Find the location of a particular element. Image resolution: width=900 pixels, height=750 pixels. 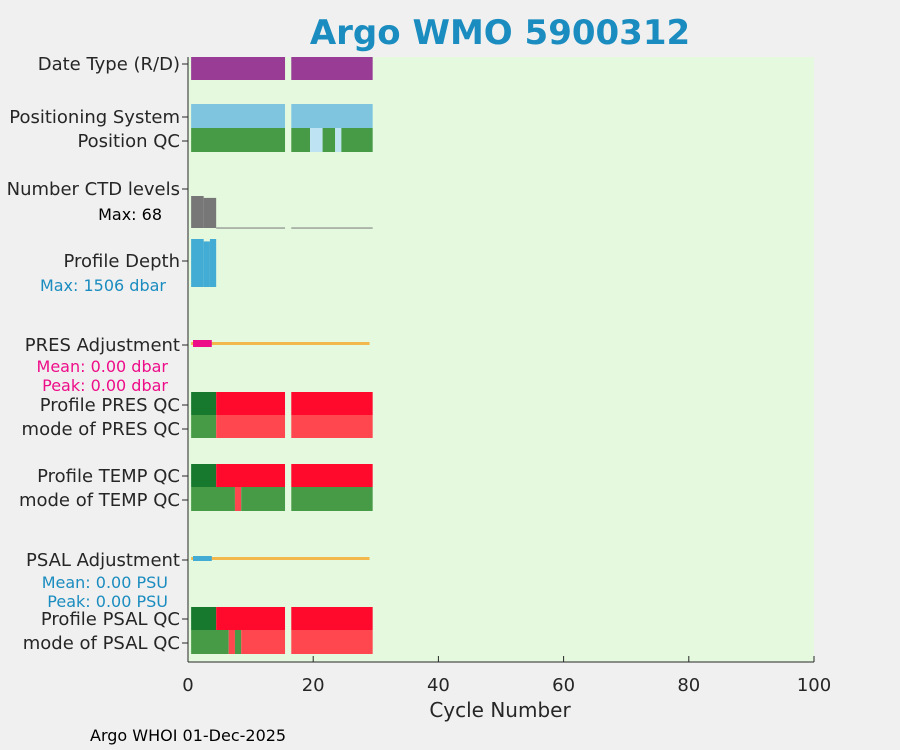

row-mode-pres-qc-label: mode of PRES QC is located at coordinates (101, 429).